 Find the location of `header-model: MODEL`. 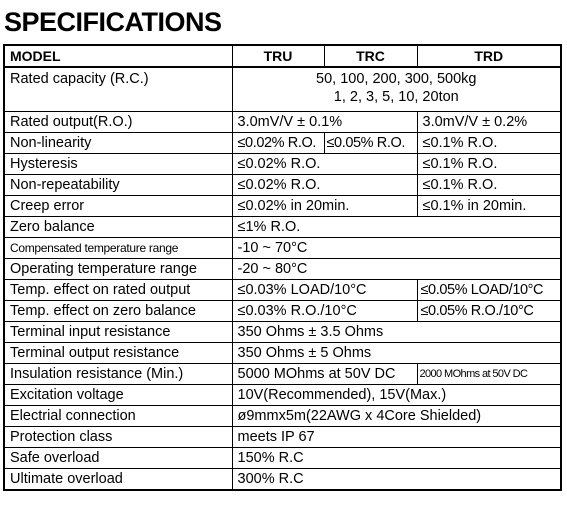

header-model: MODEL is located at coordinates (118, 56).